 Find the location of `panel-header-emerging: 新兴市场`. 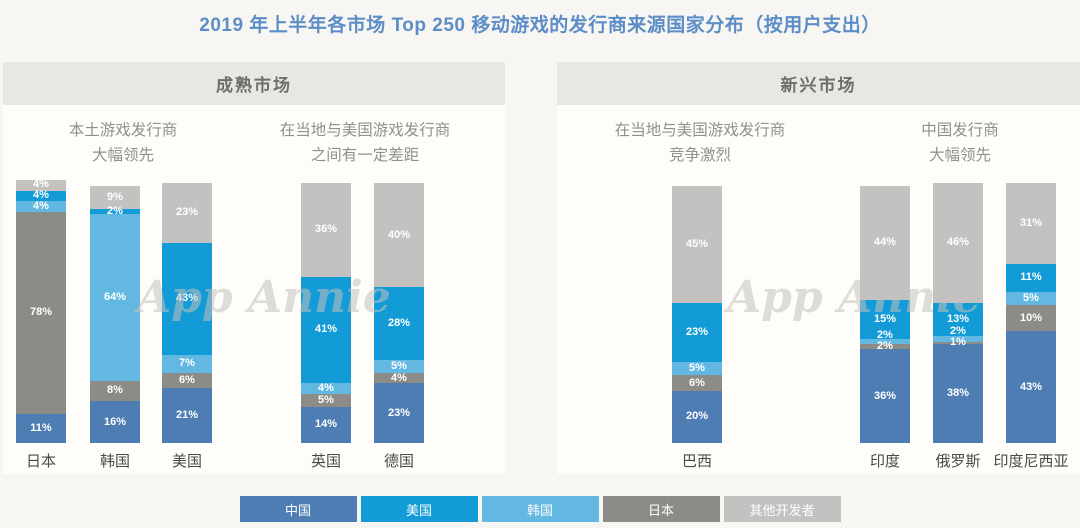

panel-header-emerging: 新兴市场 is located at coordinates (818, 83).